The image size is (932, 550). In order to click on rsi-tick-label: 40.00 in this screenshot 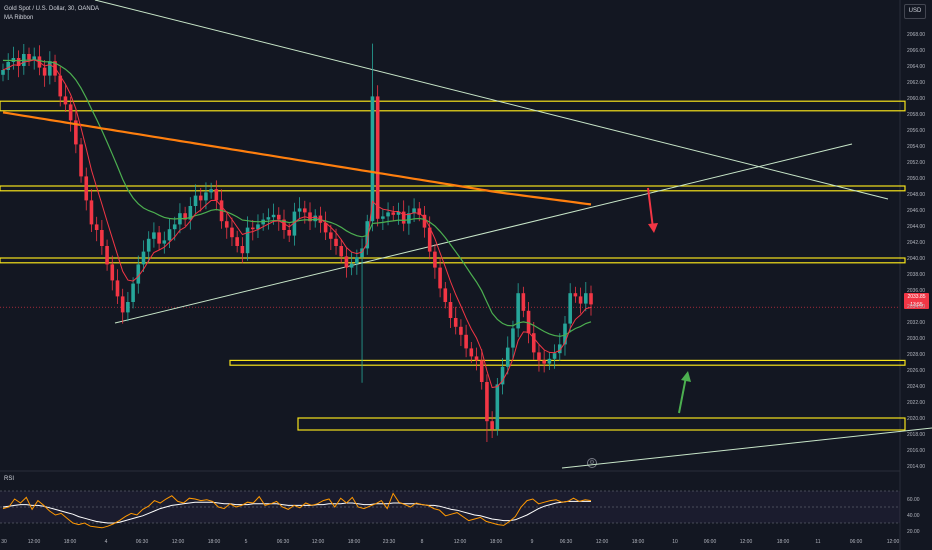, I will do `click(913, 516)`.